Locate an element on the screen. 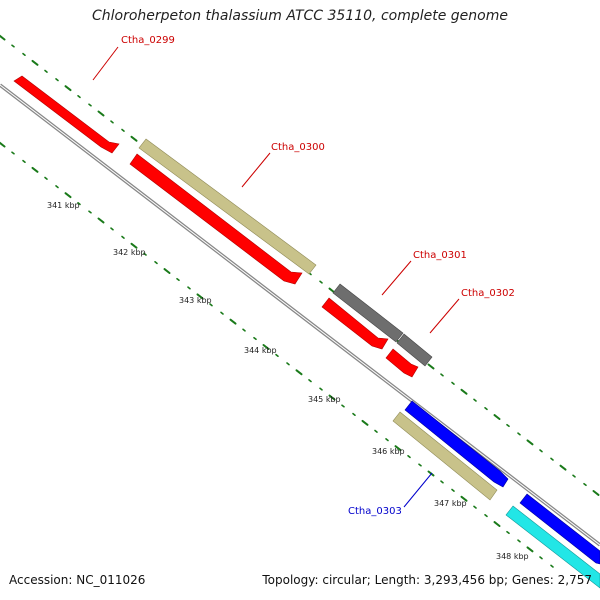 The height and width of the screenshot is (600, 600). gene-Ctha_0303-bar is located at coordinates (445, 456).